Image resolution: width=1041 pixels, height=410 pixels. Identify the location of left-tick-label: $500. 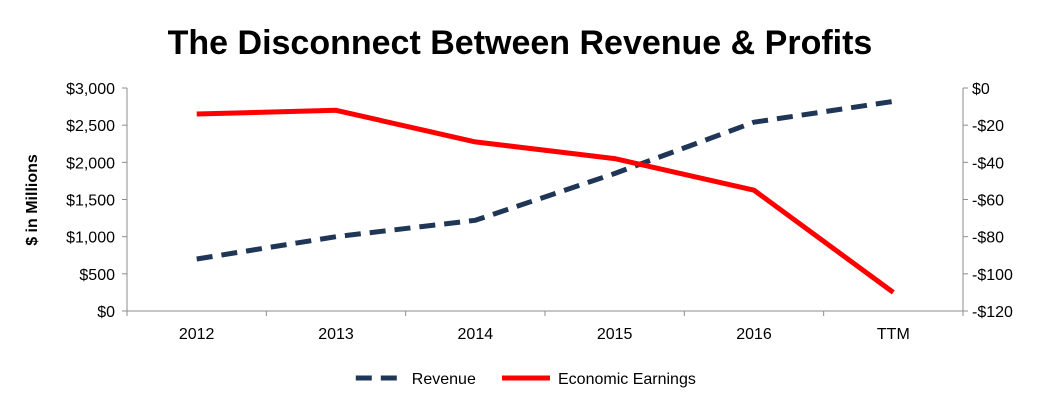
(97, 275).